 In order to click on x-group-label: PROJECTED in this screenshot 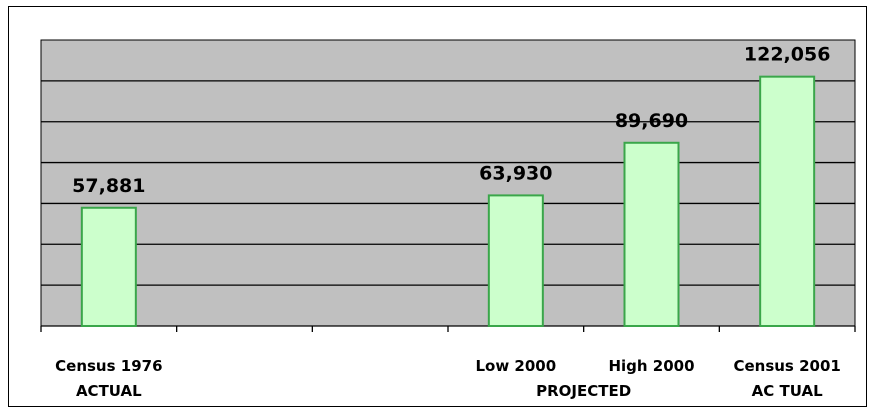, I will do `click(583, 391)`.